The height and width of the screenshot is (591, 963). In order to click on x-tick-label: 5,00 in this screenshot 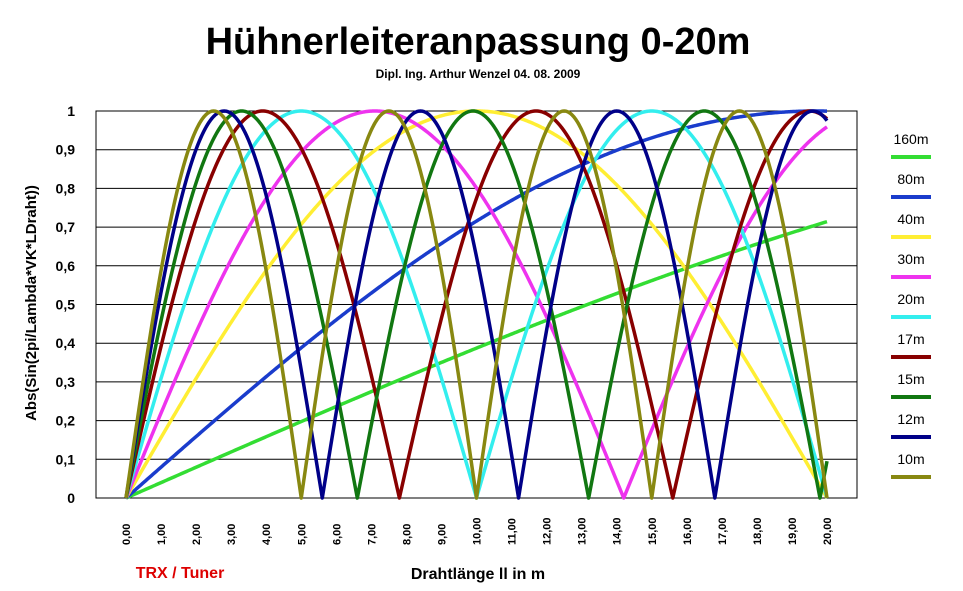, I will do `click(302, 534)`.